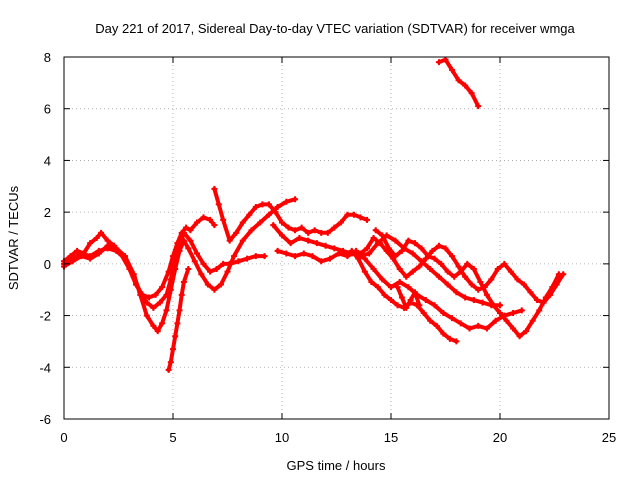  I want to click on y-tick-label: 4, so click(47, 160).